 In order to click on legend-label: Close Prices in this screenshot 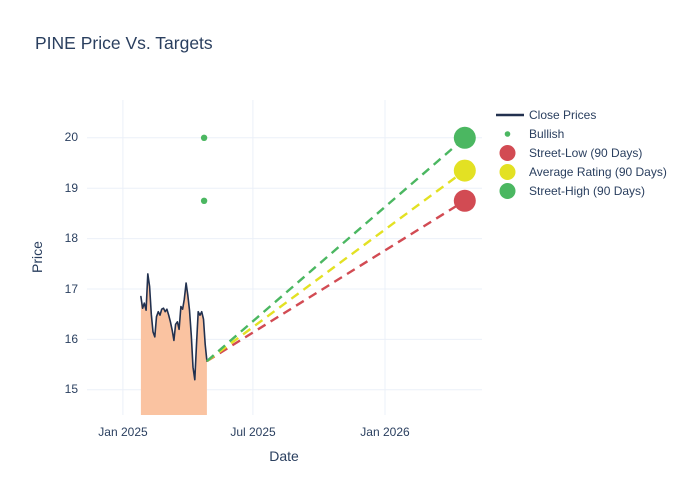, I will do `click(563, 114)`.